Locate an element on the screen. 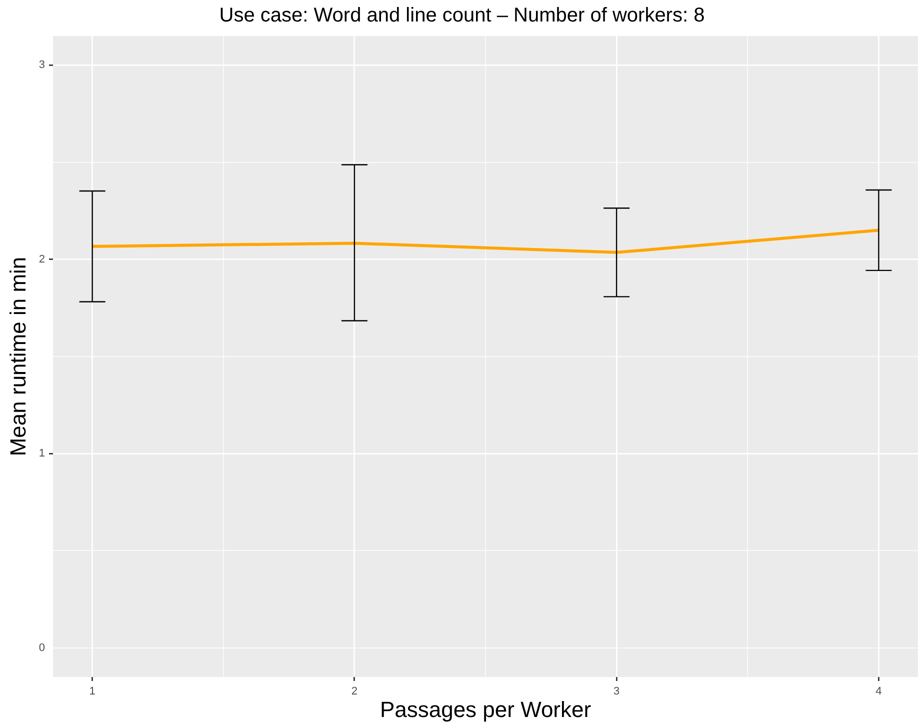 The width and height of the screenshot is (919, 724). y-tick-label: 2 is located at coordinates (41, 259).